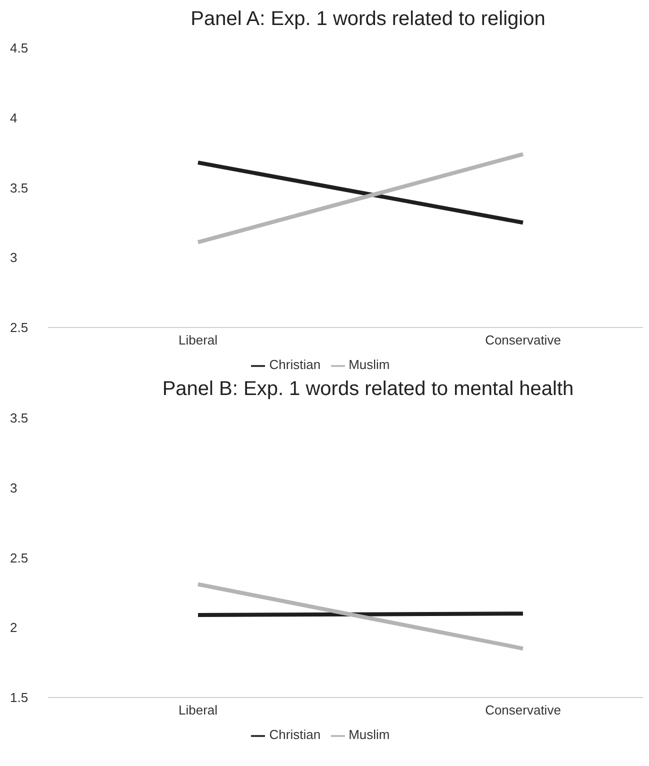 The width and height of the screenshot is (649, 766). What do you see at coordinates (19, 698) in the screenshot?
I see `y-tick-label: 1.5` at bounding box center [19, 698].